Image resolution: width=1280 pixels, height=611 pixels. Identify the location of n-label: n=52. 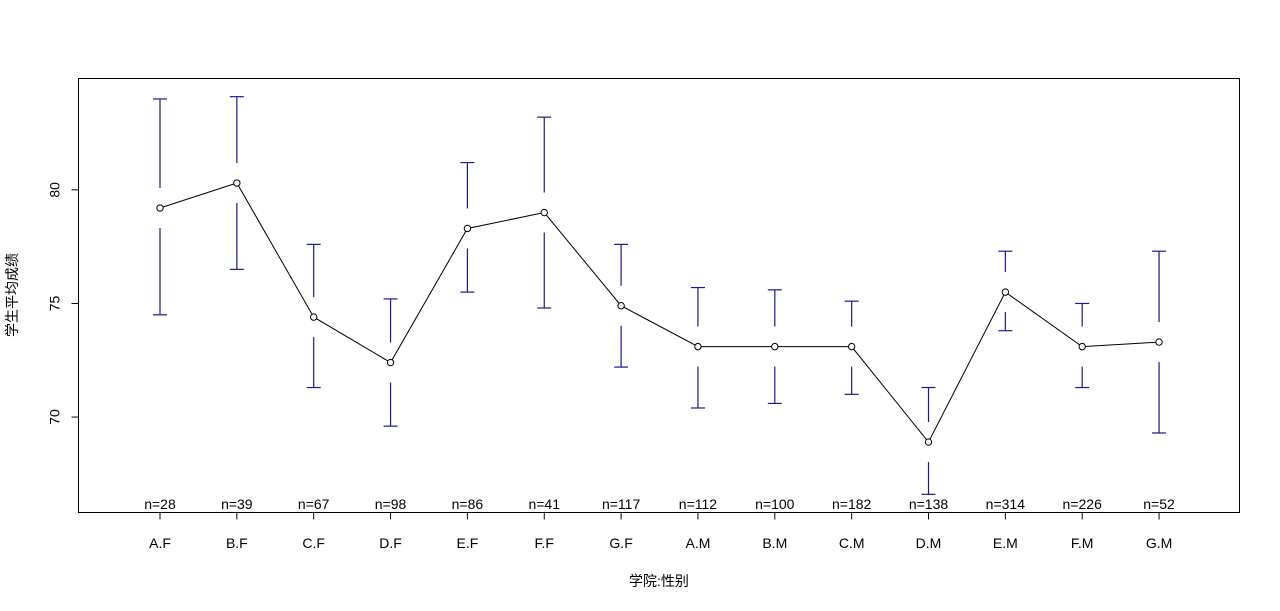
(1159, 504).